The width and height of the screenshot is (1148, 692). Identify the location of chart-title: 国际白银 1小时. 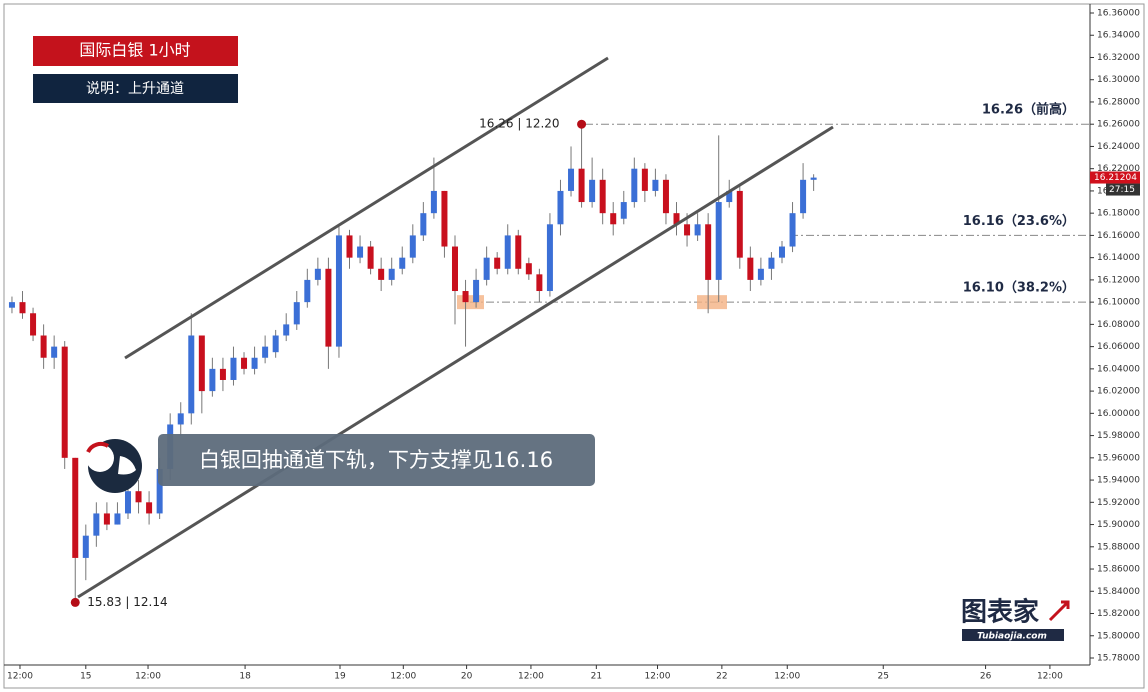
(134, 50).